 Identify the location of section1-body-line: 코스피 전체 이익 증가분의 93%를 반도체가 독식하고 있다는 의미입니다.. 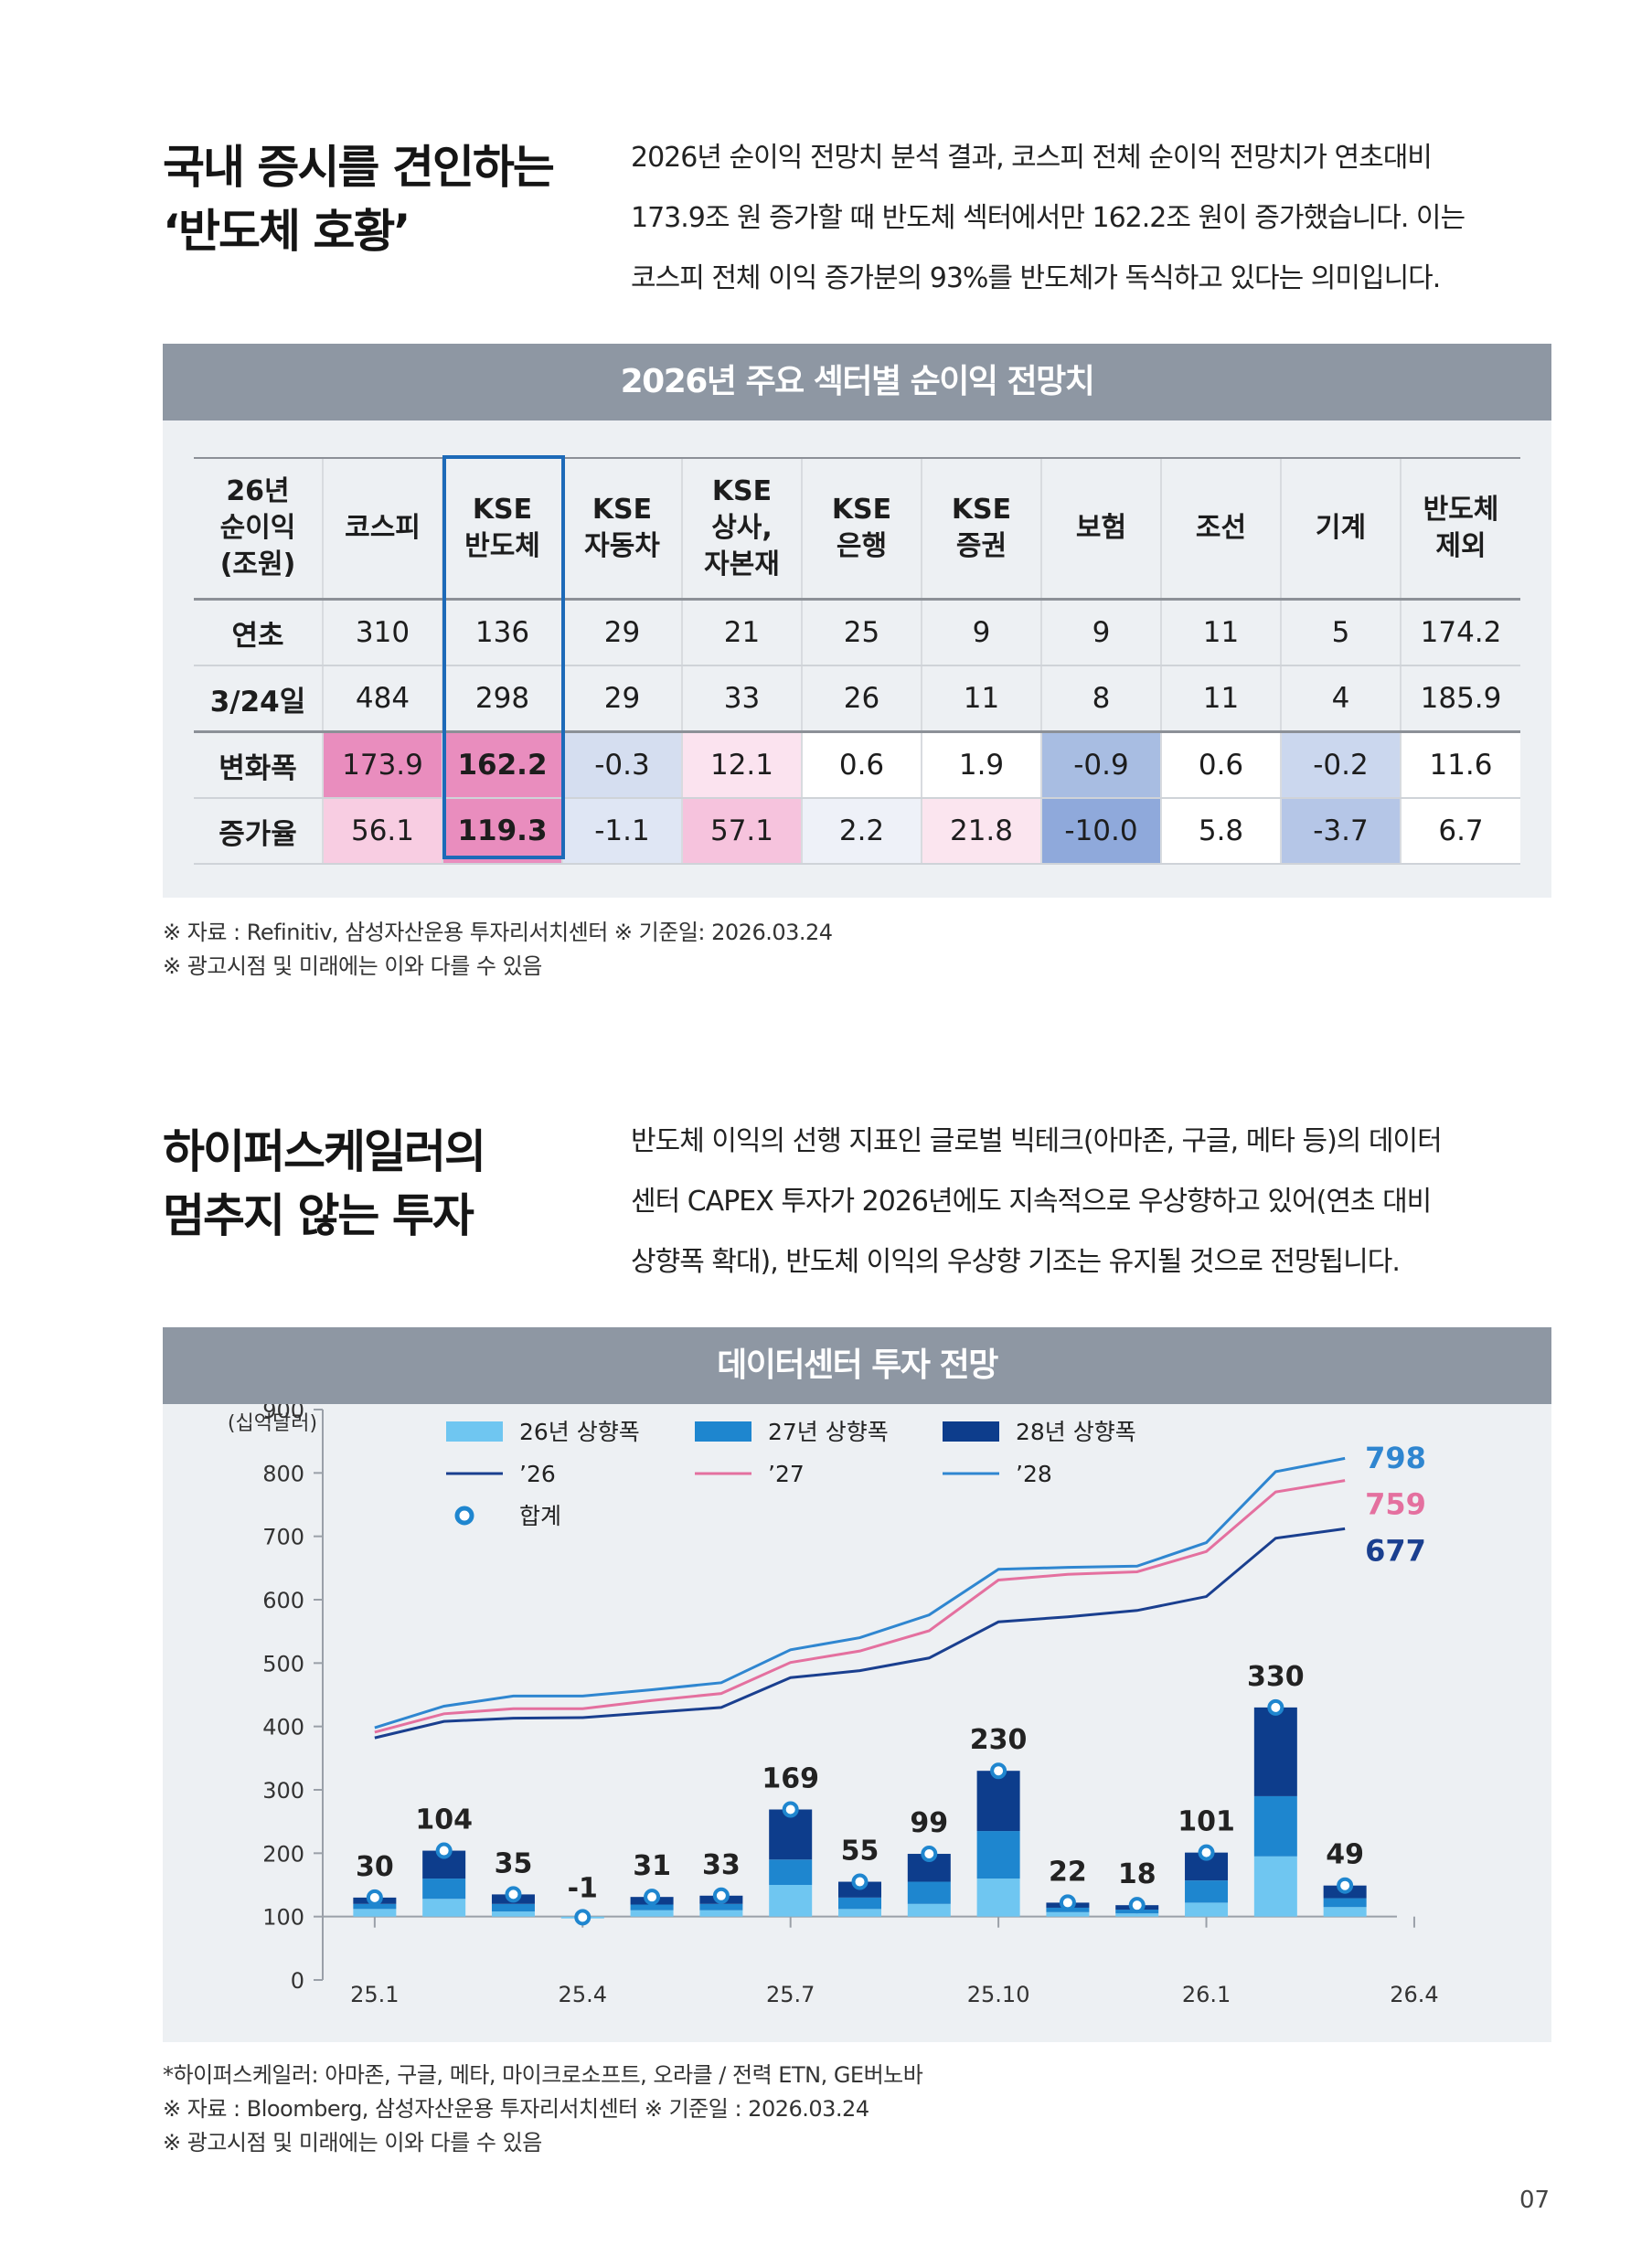
(1036, 278).